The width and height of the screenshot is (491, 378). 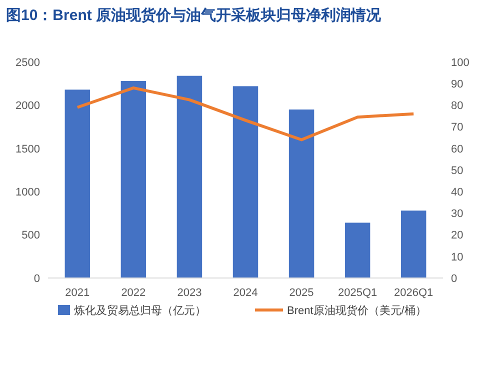 I want to click on x-tick-label: 2025Q1, so click(x=358, y=293).